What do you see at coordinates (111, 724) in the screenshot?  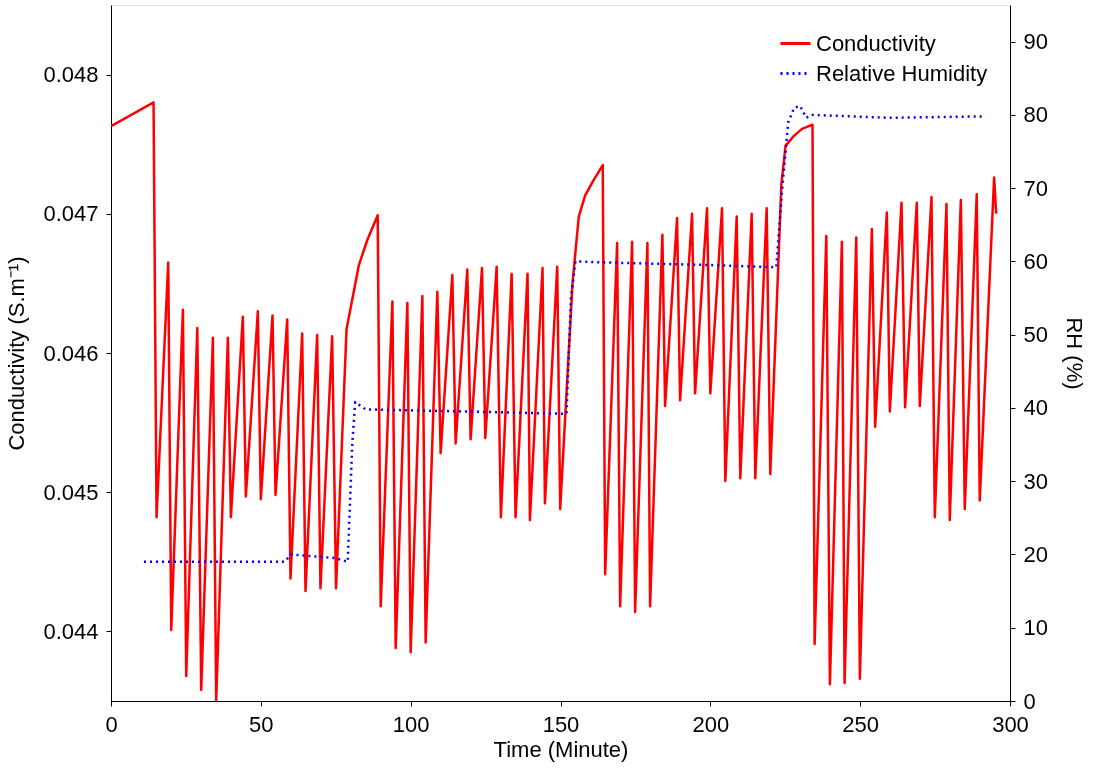 I see `x-tick-label: 0` at bounding box center [111, 724].